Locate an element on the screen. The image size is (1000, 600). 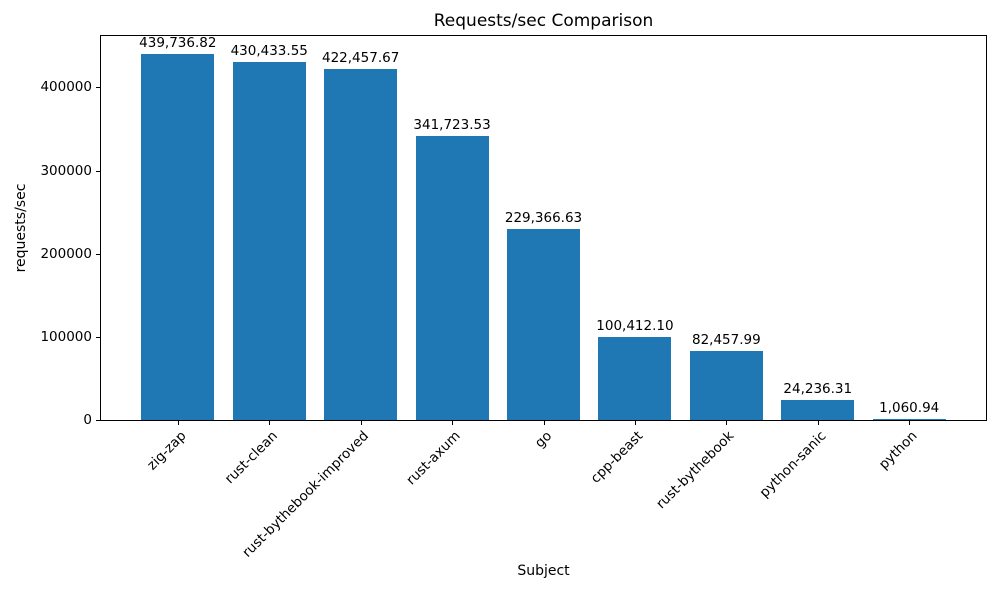
y-tick-label: 0 is located at coordinates (87, 420).